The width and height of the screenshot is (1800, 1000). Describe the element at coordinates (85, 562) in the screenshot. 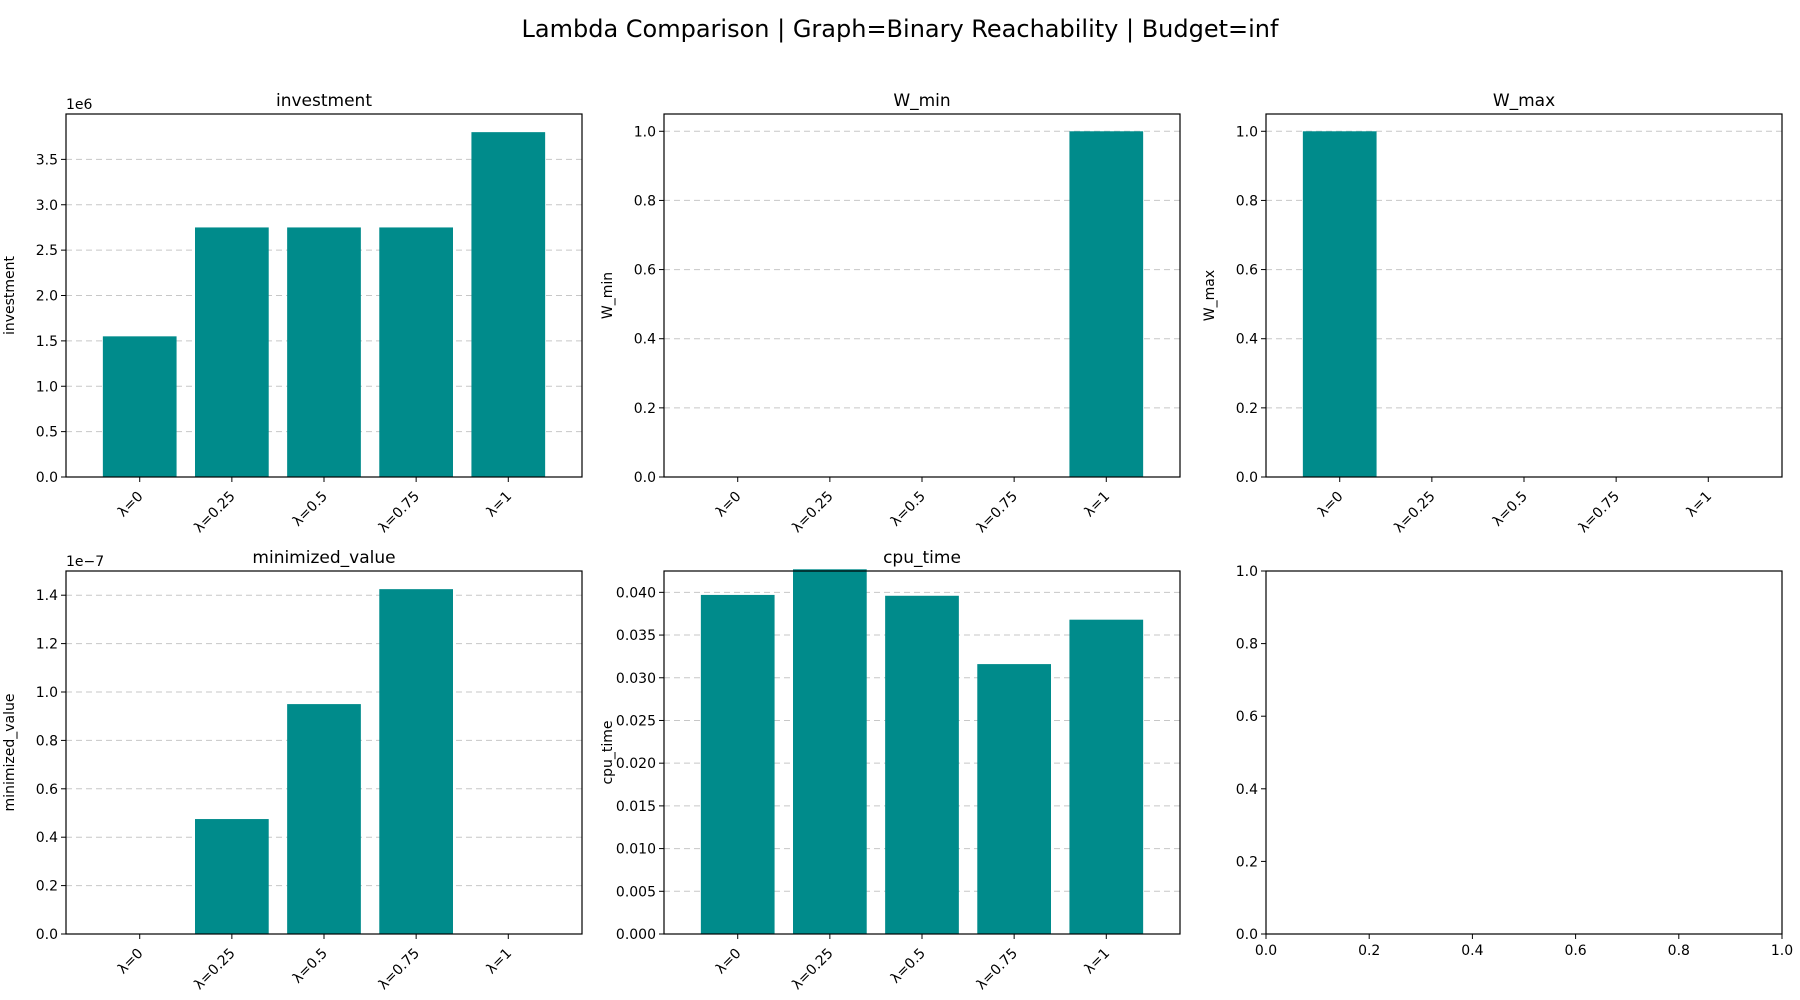

I see `axis-offset-text: 1e−7` at that location.